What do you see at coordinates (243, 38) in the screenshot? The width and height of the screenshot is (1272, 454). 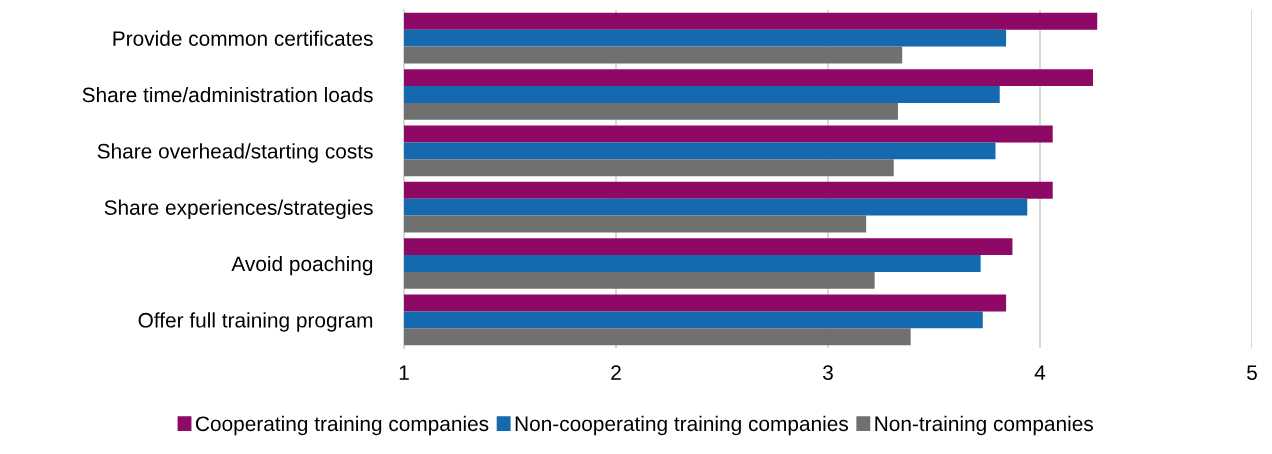 I see `y-tick-label: Provide common certificates` at bounding box center [243, 38].